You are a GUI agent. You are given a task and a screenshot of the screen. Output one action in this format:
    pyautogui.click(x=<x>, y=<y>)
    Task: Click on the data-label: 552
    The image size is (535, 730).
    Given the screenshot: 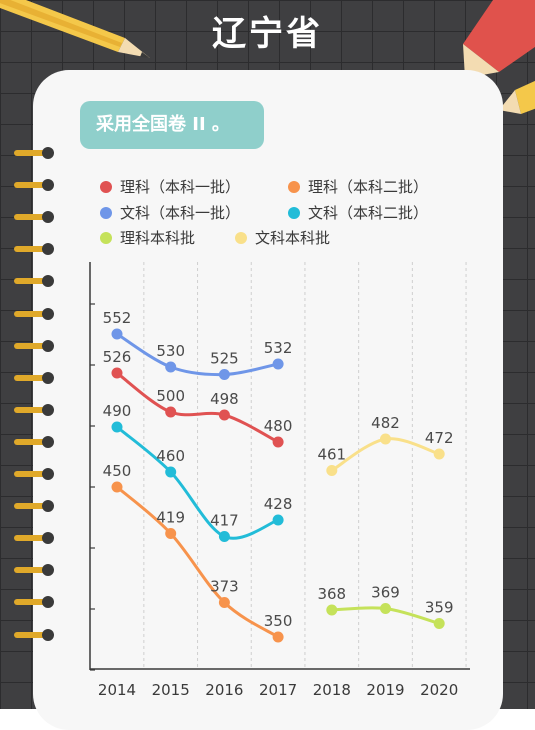 What is the action you would take?
    pyautogui.click(x=117, y=318)
    